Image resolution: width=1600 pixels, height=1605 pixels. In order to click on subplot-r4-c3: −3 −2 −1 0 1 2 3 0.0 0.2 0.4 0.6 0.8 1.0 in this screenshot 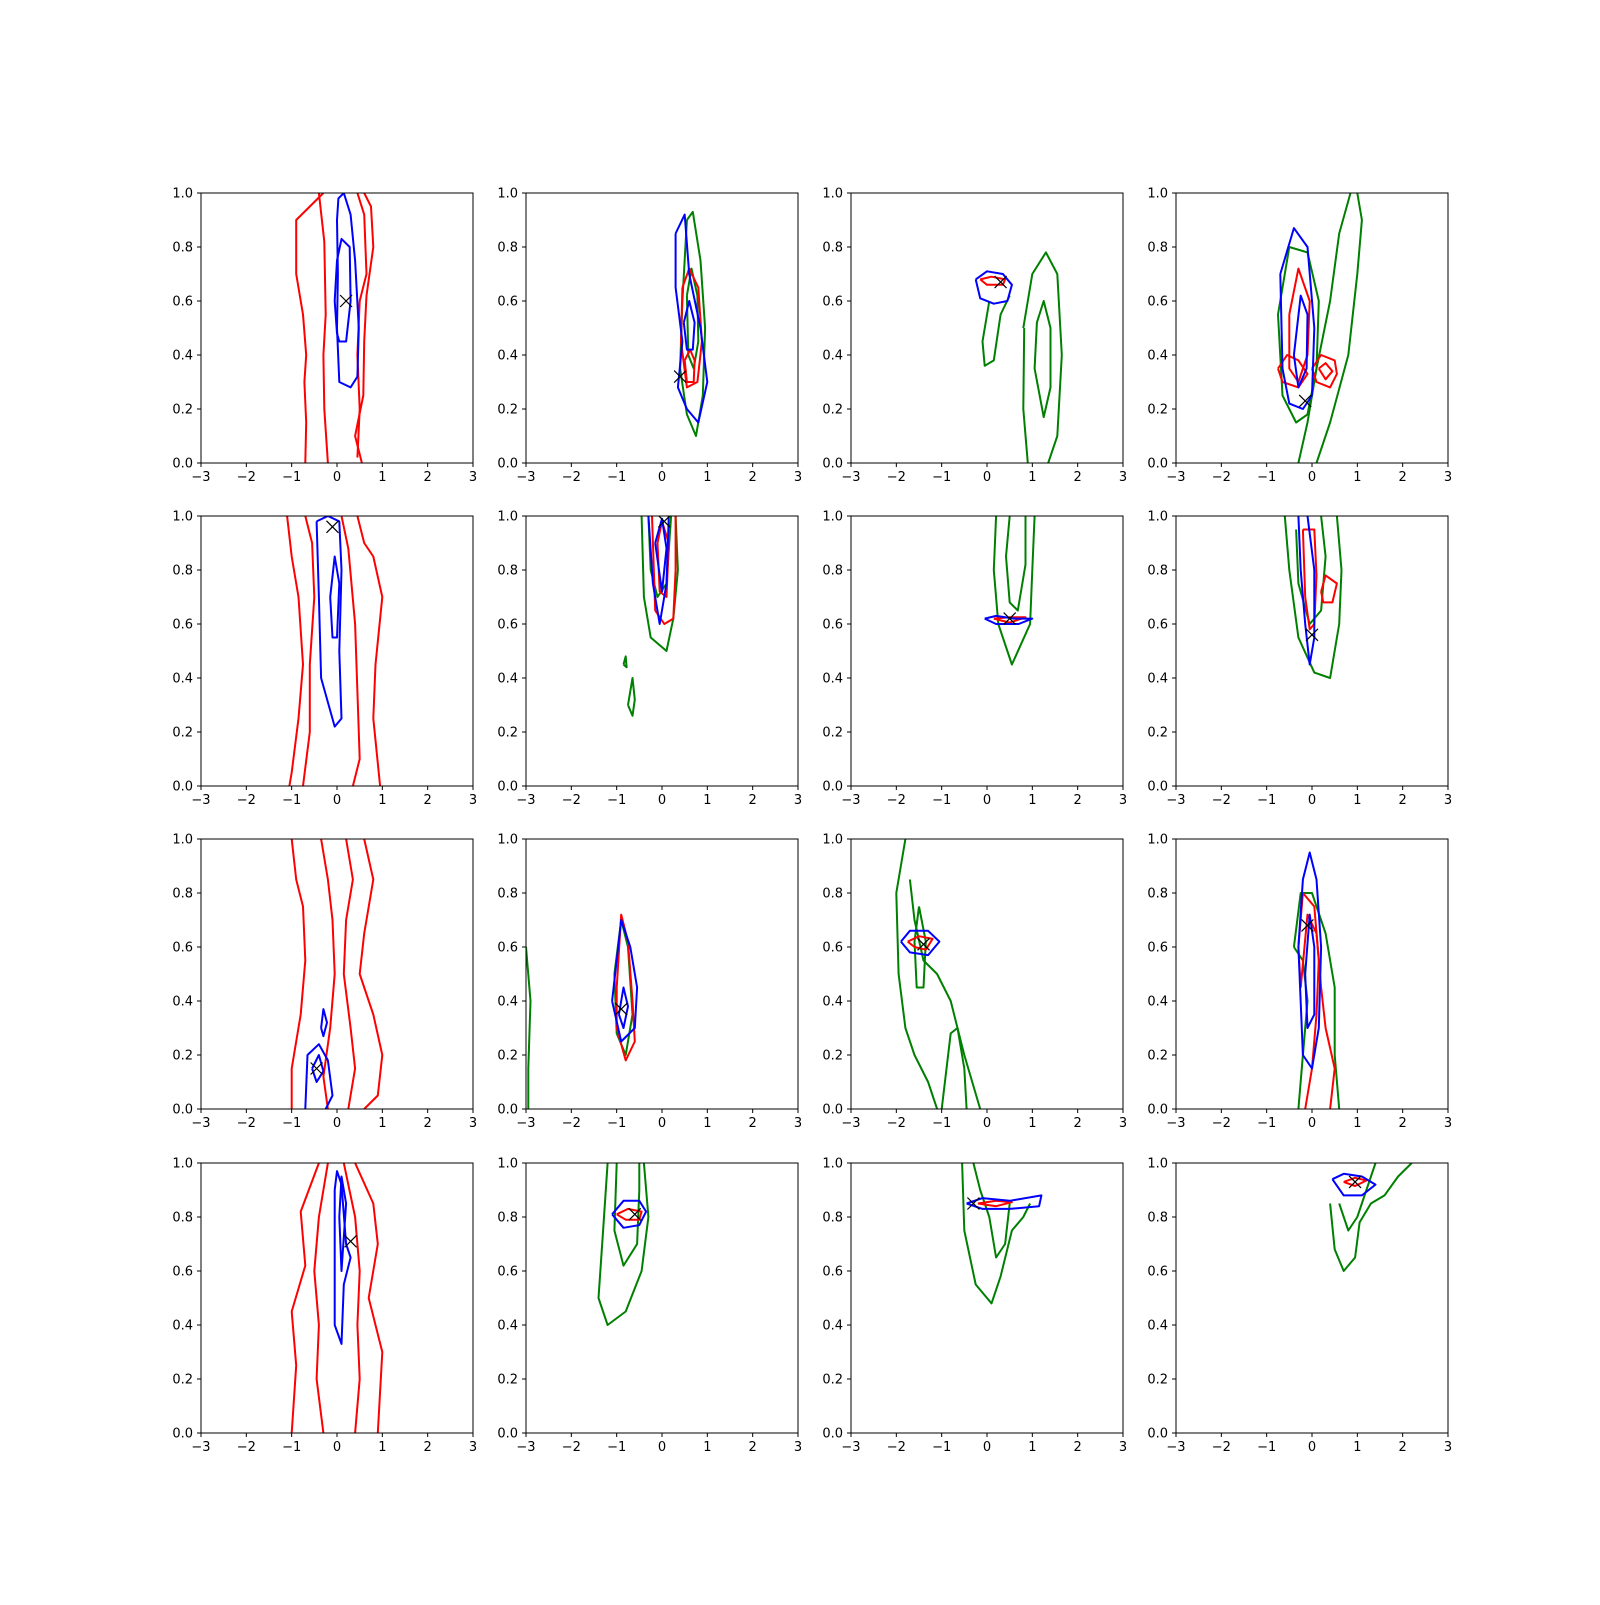, I will do `click(974, 1306)`.